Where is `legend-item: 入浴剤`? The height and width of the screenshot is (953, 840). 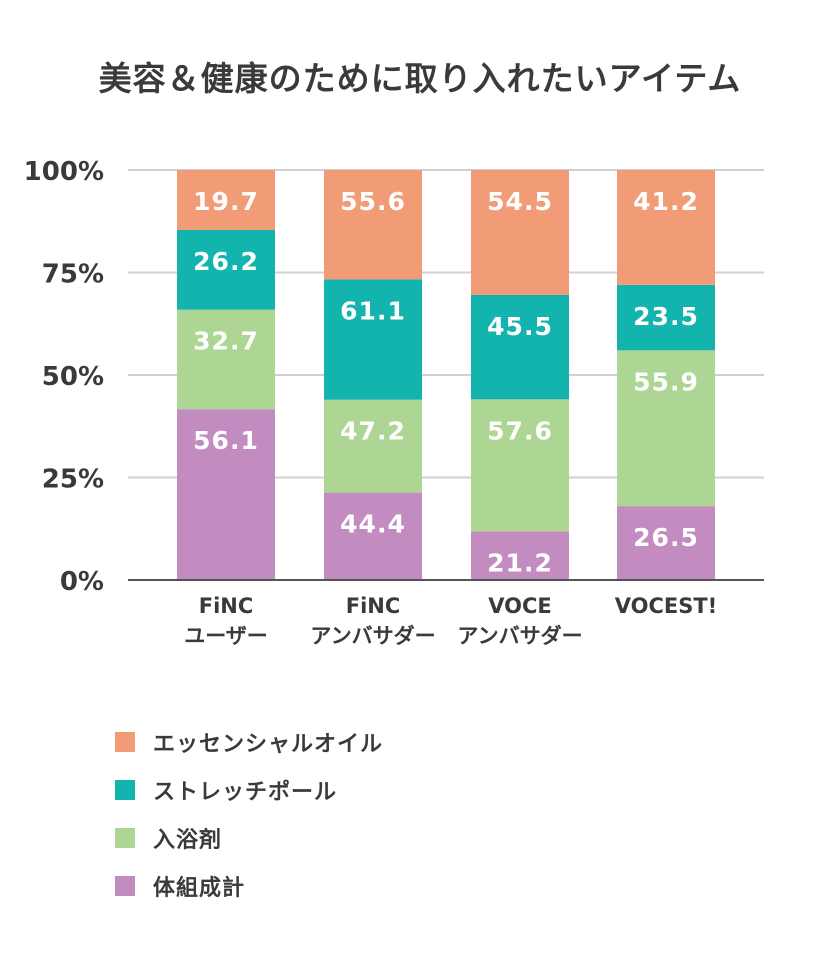
legend-item: 入浴剤 is located at coordinates (249, 838).